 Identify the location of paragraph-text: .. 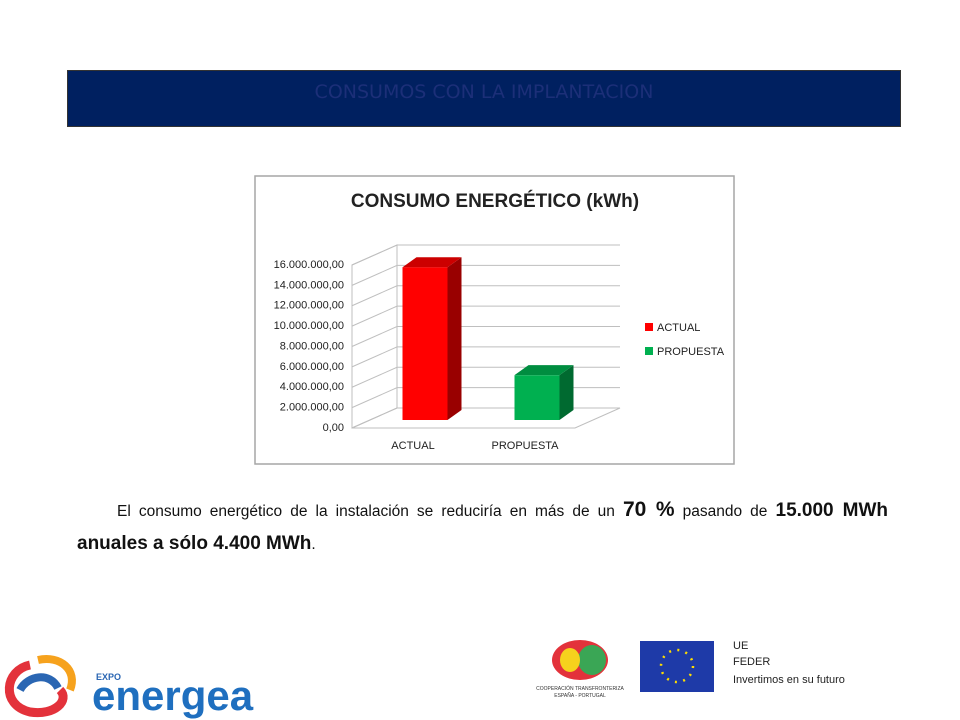
(313, 544).